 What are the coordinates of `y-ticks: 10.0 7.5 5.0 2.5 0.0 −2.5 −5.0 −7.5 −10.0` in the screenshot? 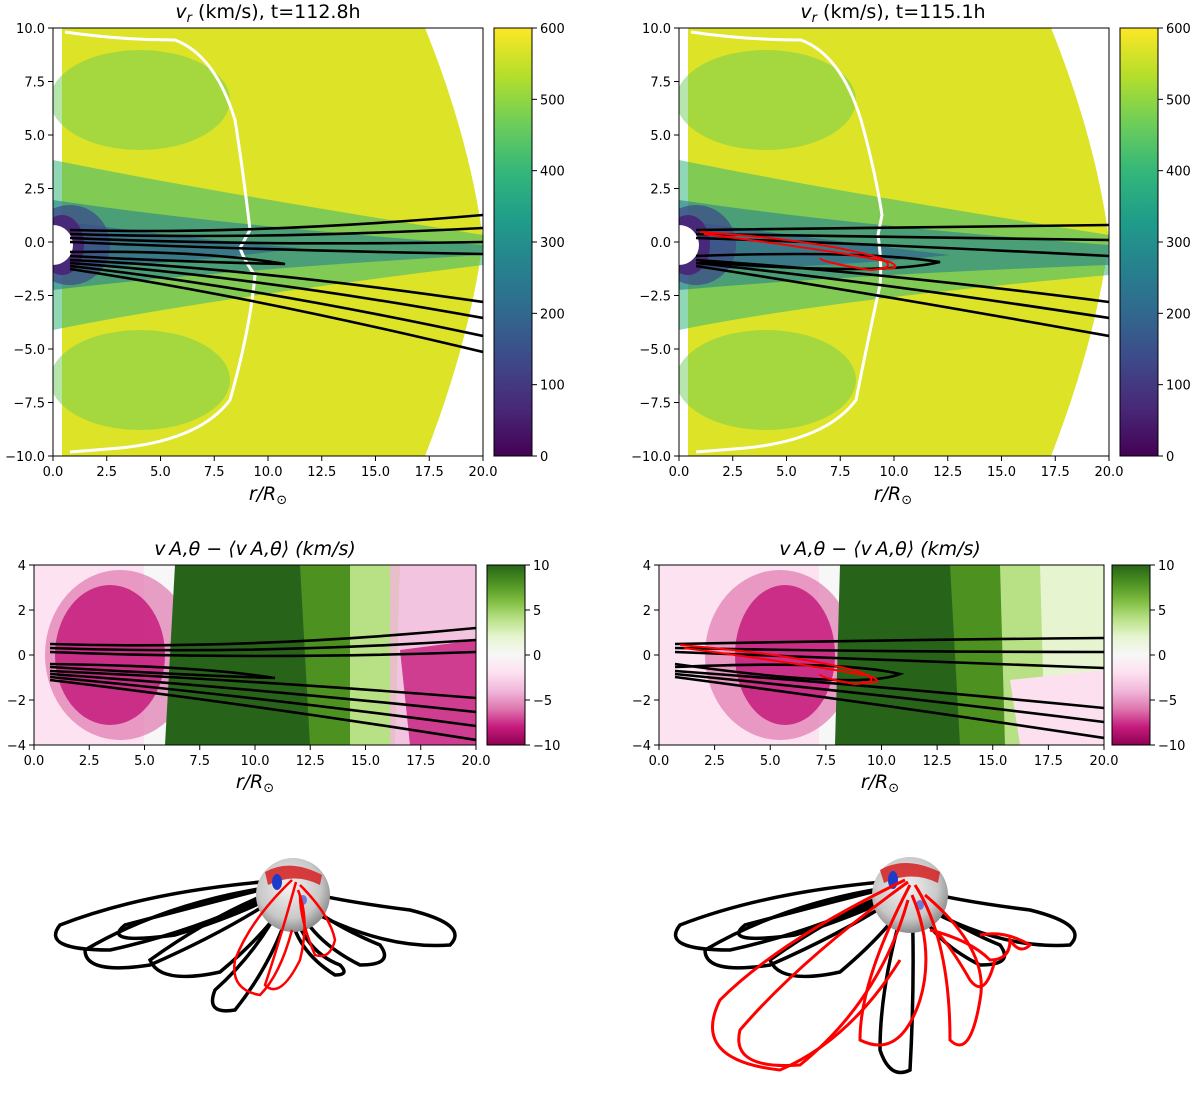 It's located at (655, 243).